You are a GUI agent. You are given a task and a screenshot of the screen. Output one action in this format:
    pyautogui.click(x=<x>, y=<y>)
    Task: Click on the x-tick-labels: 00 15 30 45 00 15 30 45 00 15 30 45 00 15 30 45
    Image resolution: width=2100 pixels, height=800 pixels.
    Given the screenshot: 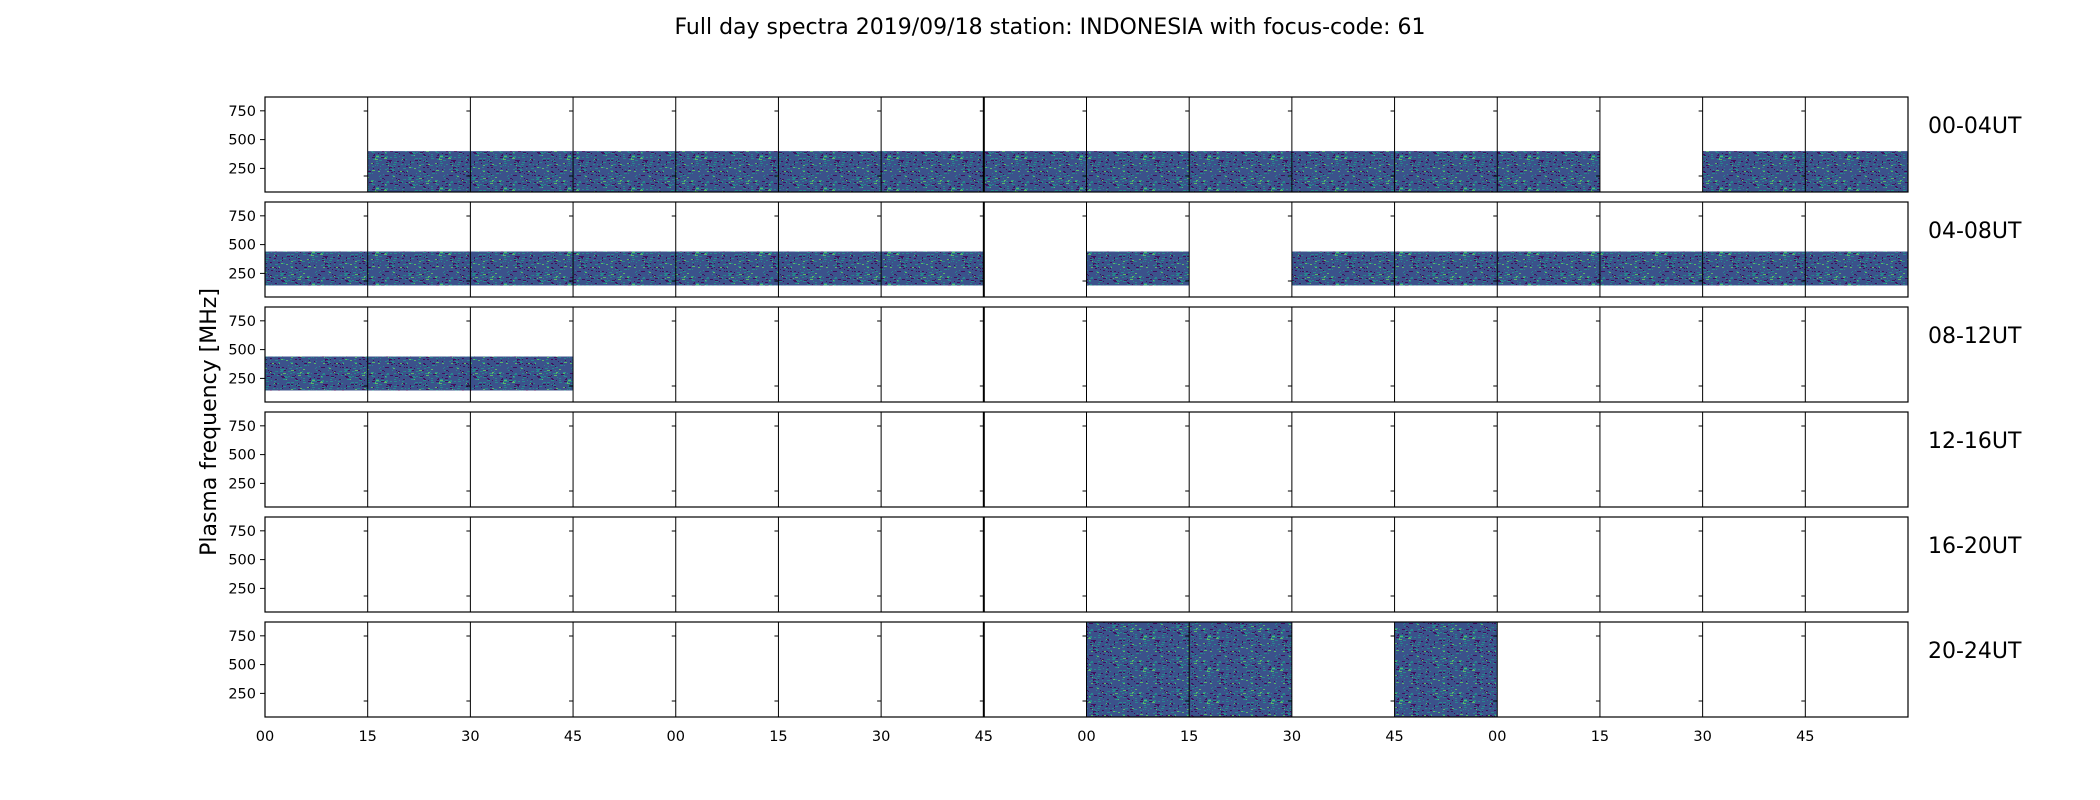 What is the action you would take?
    pyautogui.click(x=1035, y=737)
    